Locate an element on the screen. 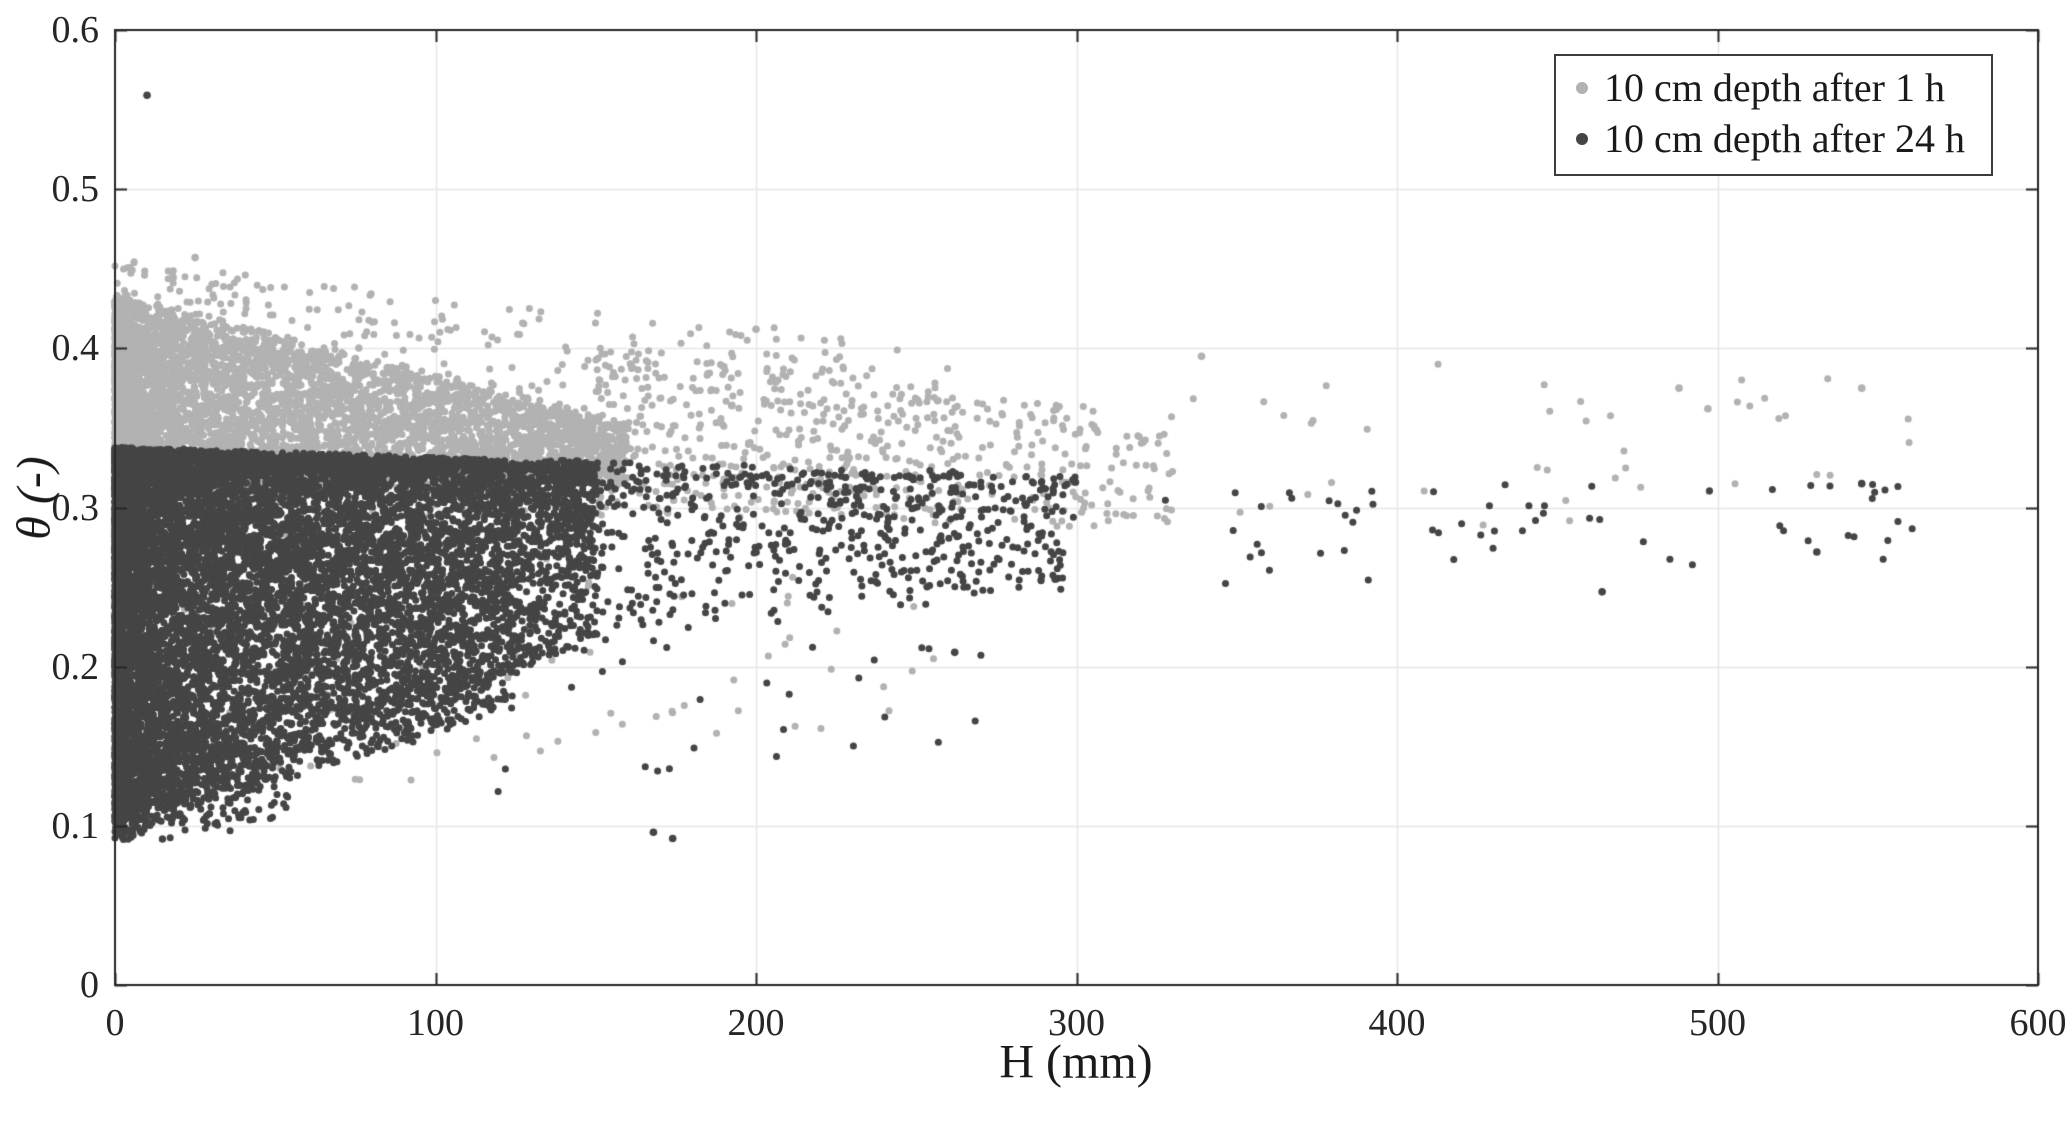 The height and width of the screenshot is (1124, 2067). x-tick-label: 300 is located at coordinates (1076, 1023).